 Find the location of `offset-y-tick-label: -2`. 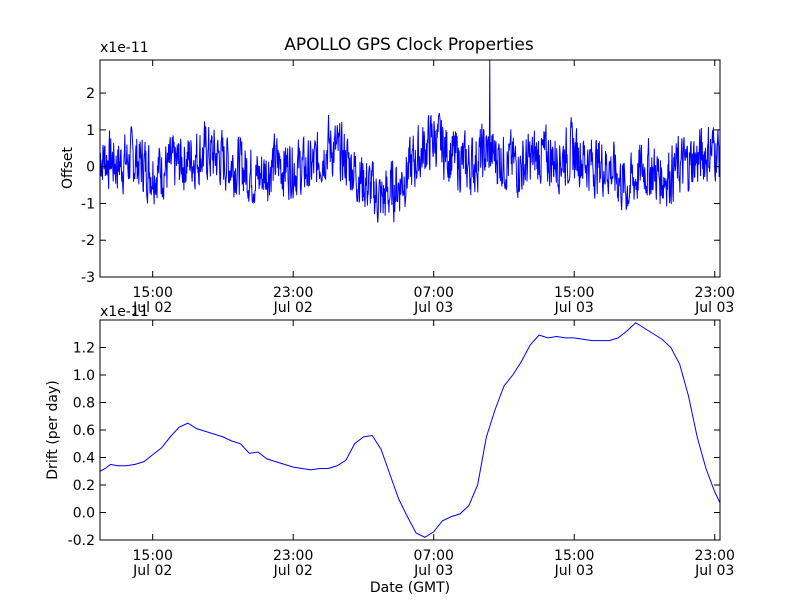

offset-y-tick-label: -2 is located at coordinates (88, 241).